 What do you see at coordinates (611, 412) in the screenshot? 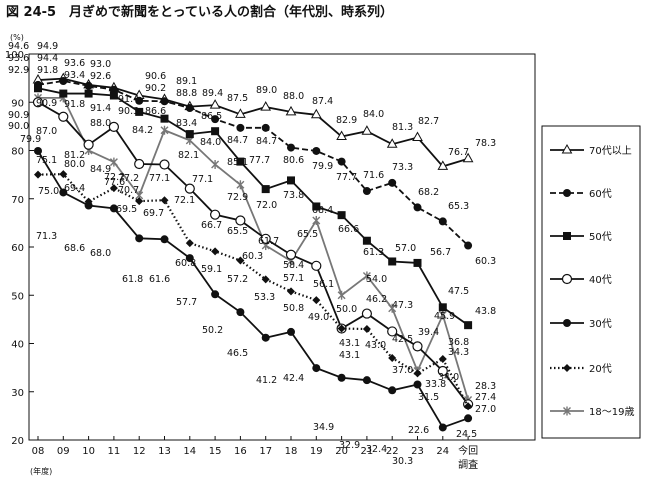
I see `legend-label: 18～19歳` at bounding box center [611, 412].